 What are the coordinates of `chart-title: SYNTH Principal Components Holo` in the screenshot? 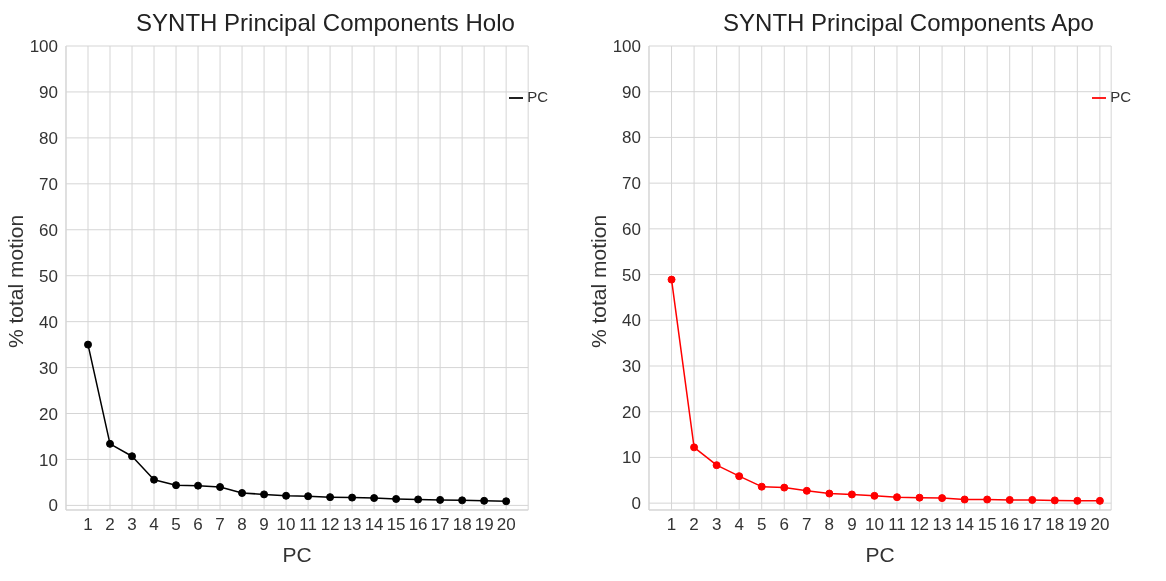 It's located at (325, 23).